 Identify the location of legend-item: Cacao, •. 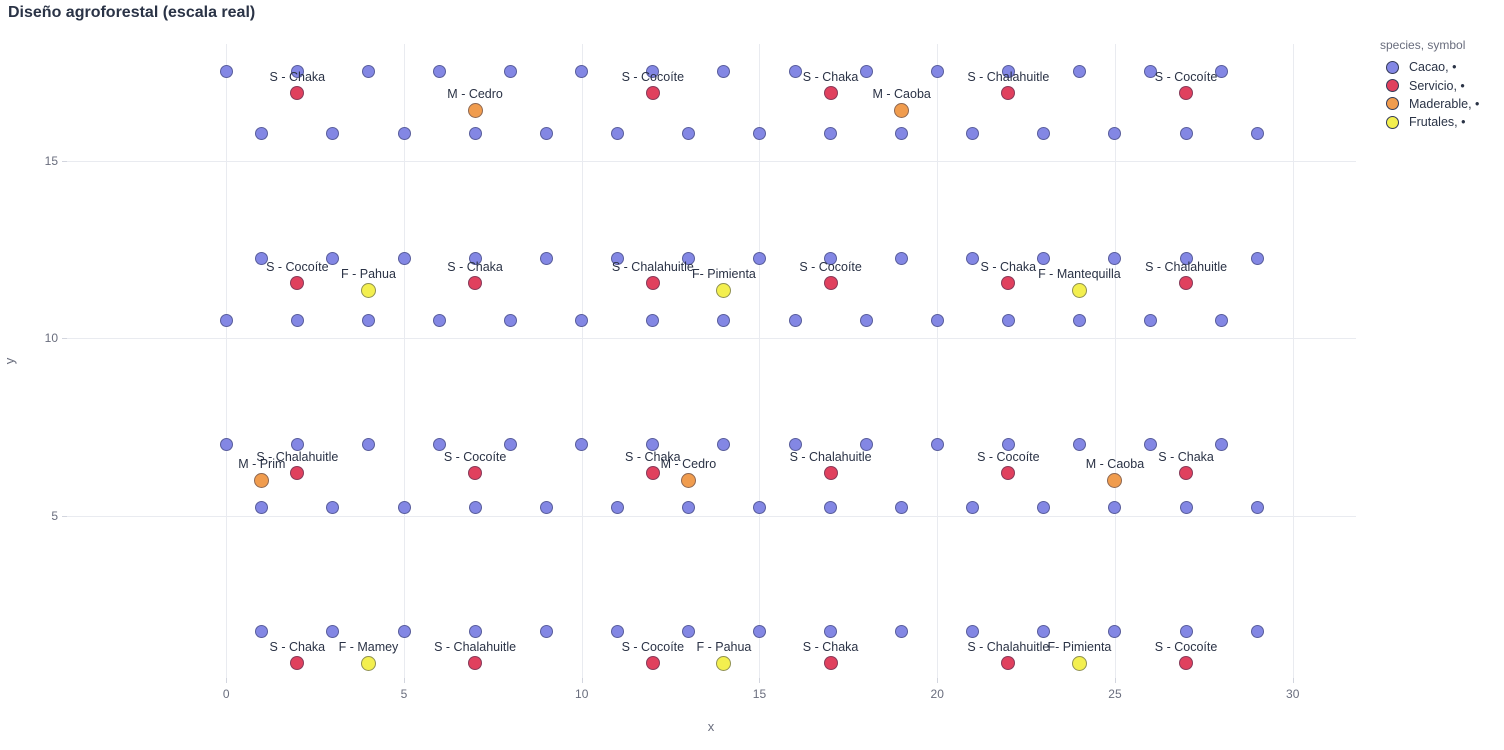
(1429, 67).